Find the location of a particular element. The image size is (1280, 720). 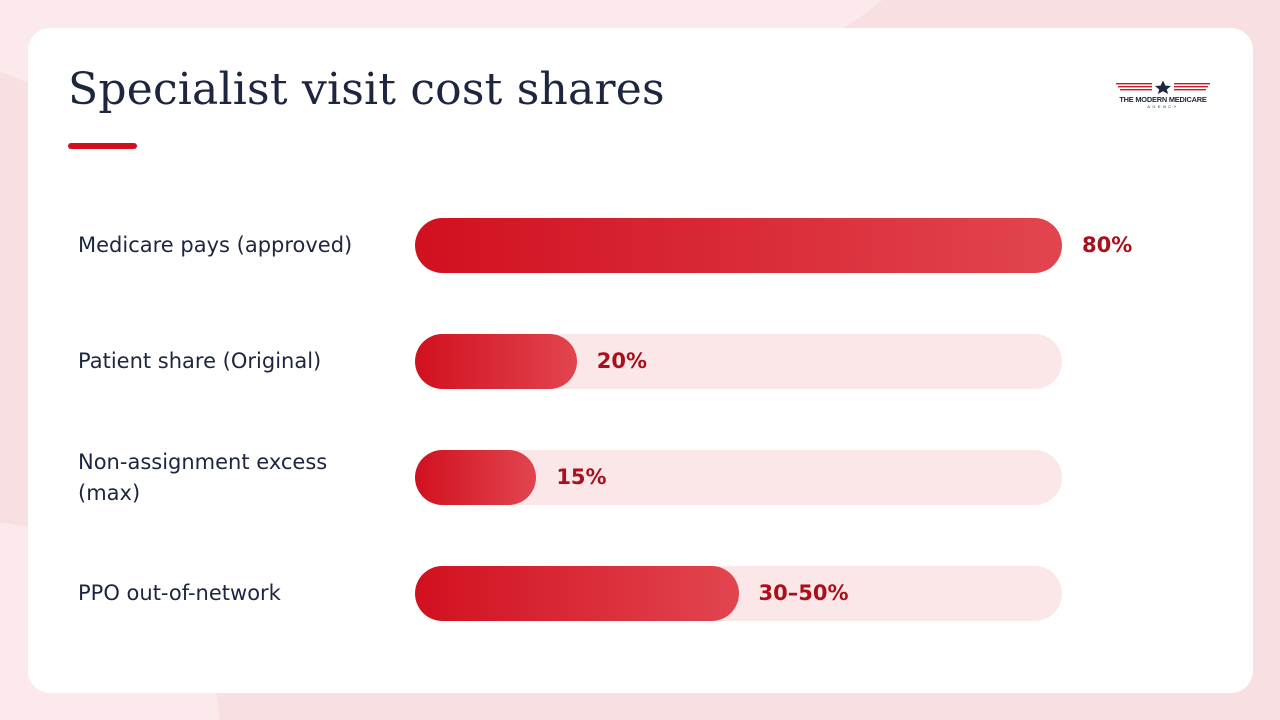

bar-value-label: 15% is located at coordinates (581, 477).